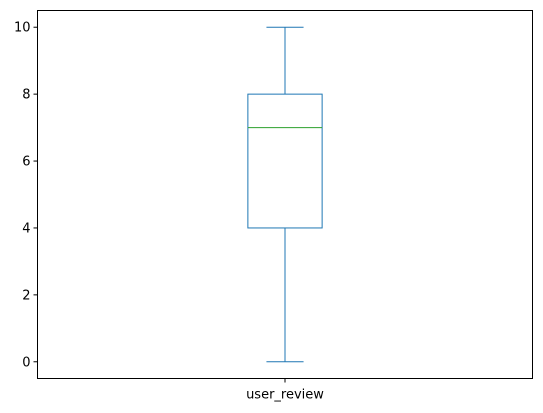  What do you see at coordinates (22, 28) in the screenshot?
I see `y-tick-label: 10` at bounding box center [22, 28].